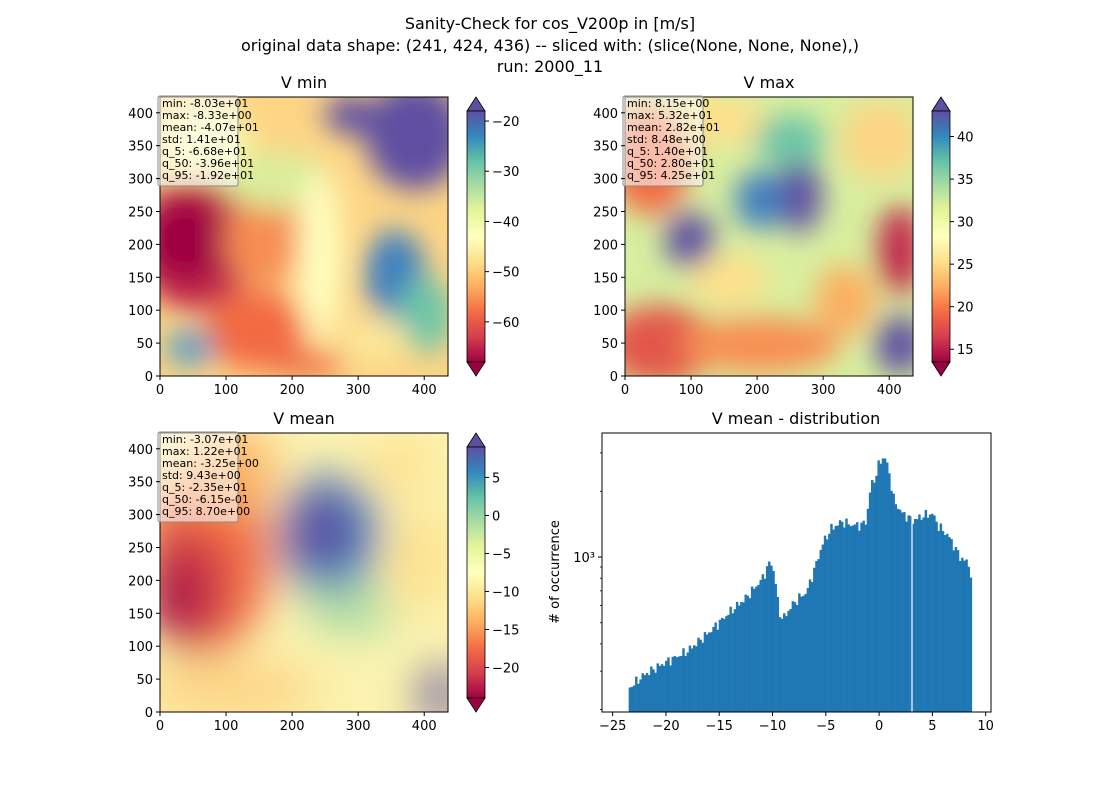 The width and height of the screenshot is (1100, 804). Describe the element at coordinates (670, 115) in the screenshot. I see `stats-line: max: 5.32e+01` at that location.